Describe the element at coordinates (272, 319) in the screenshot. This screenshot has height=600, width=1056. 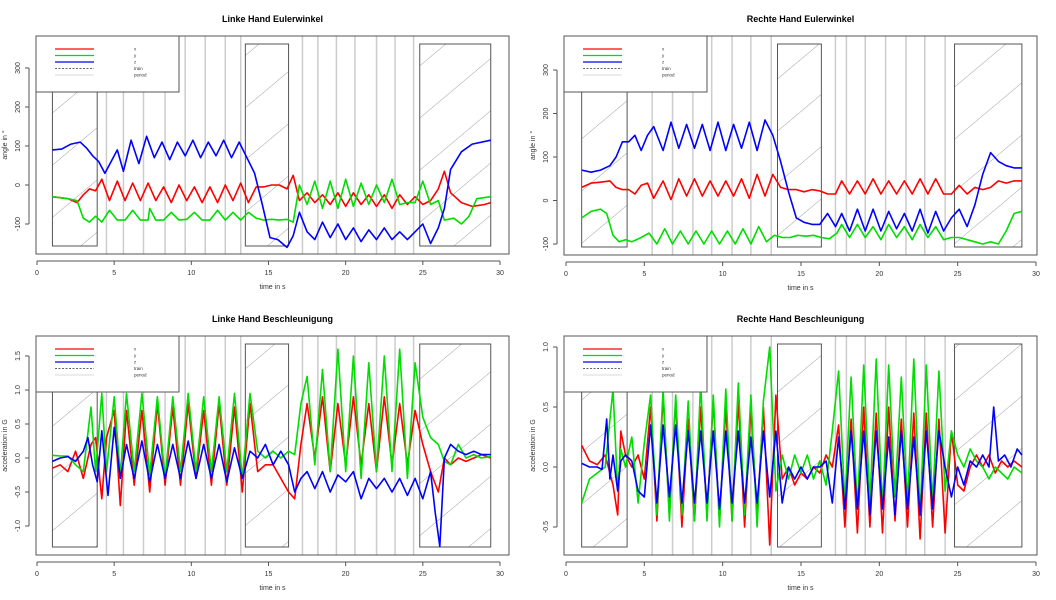
I see `chart-title: Linke Hand Beschleunigung` at that location.